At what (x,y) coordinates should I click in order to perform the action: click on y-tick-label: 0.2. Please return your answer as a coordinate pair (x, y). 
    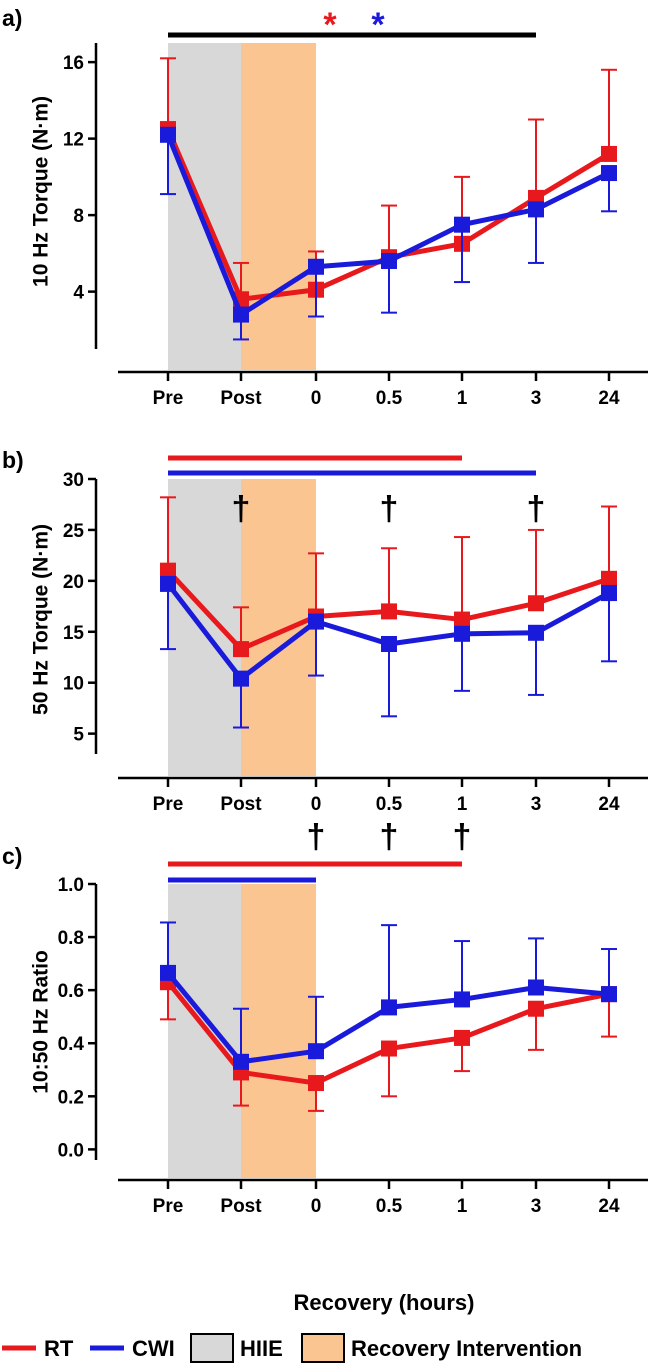
    Looking at the image, I should click on (71, 1097).